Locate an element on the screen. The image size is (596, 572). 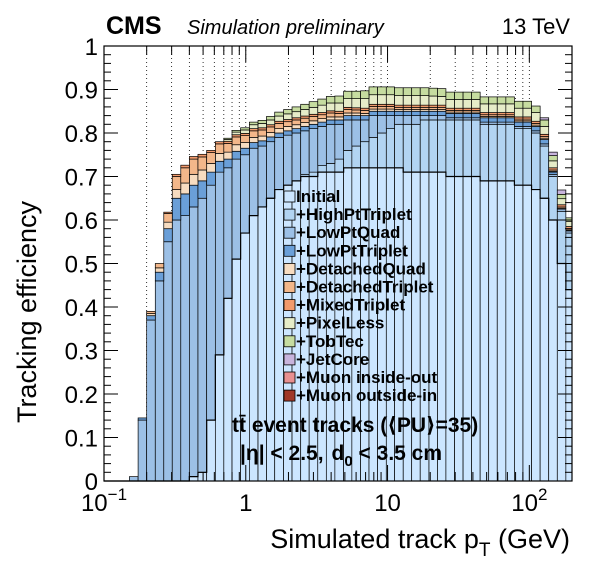
series--jetcore is located at coordinates (553, 156).